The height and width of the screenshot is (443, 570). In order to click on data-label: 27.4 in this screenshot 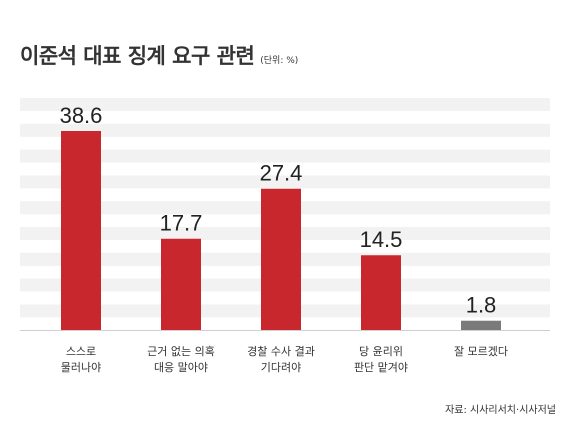, I will do `click(281, 173)`.